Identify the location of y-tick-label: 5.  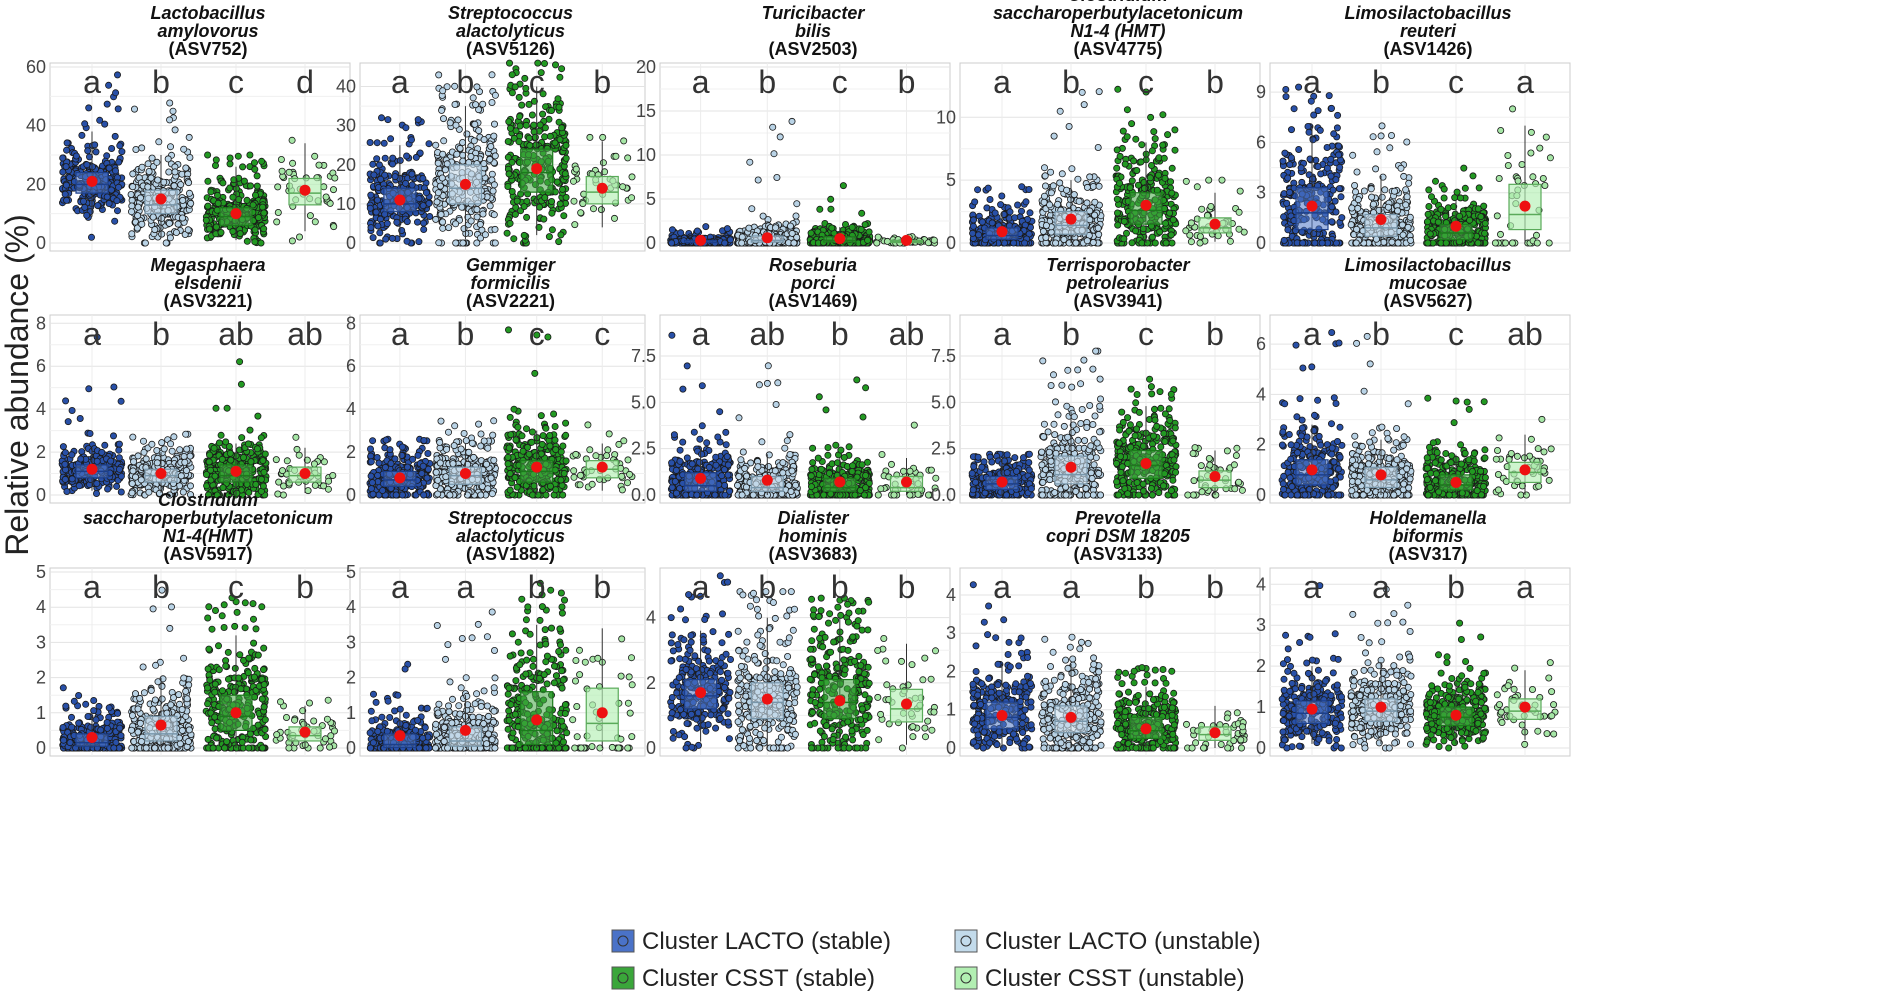
(951, 180).